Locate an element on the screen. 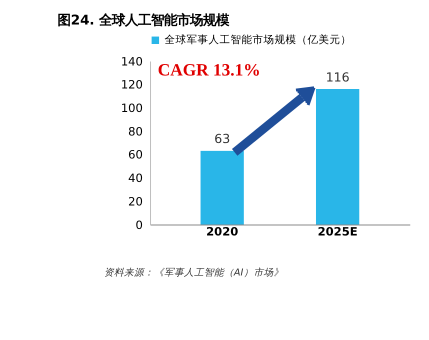 This screenshot has height=340, width=429. text: 资料来源：《军事人工智能（AI）市场》 is located at coordinates (194, 272).